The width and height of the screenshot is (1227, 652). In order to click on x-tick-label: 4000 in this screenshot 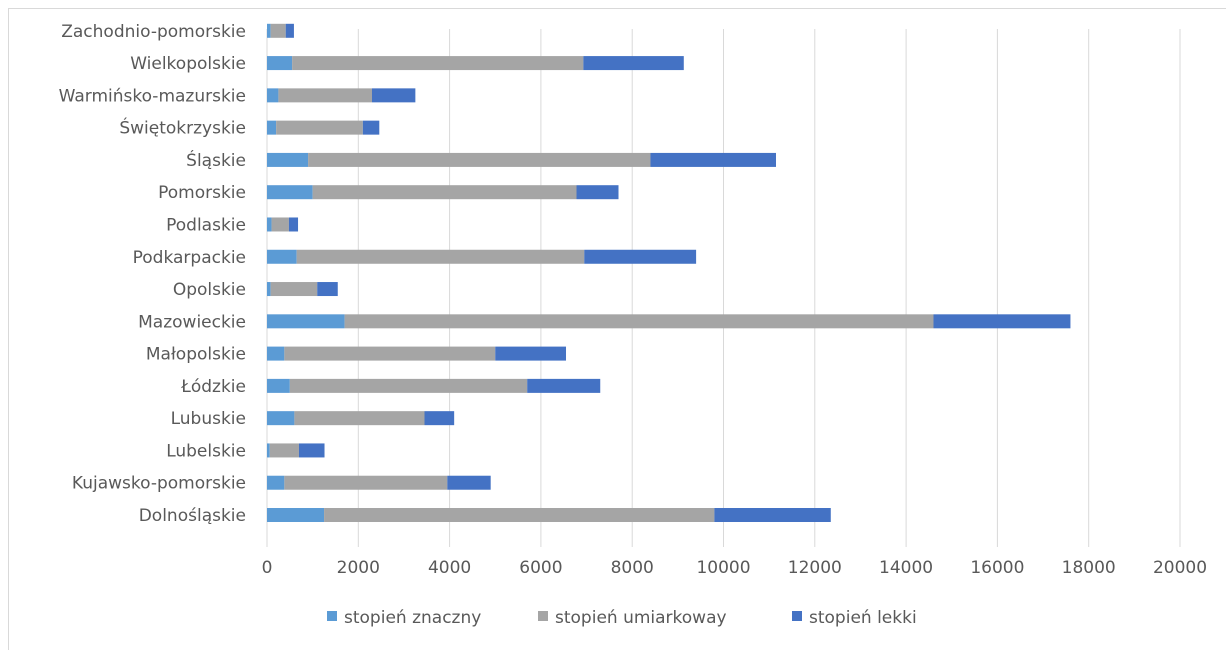, I will do `click(449, 568)`.